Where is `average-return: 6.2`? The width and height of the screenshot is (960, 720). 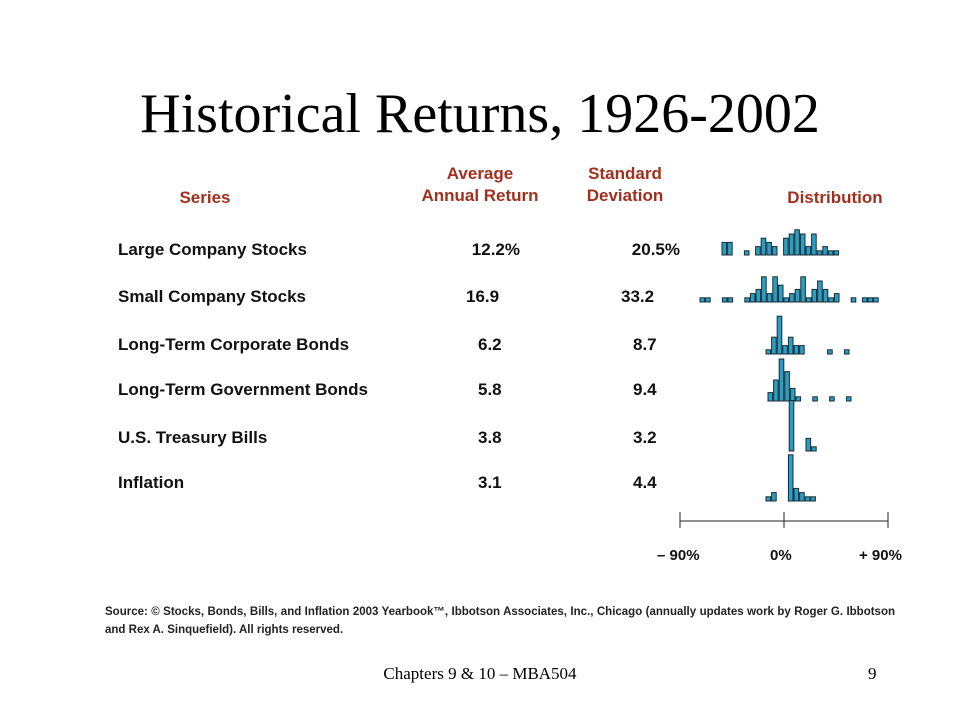
average-return: 6.2 is located at coordinates (490, 344).